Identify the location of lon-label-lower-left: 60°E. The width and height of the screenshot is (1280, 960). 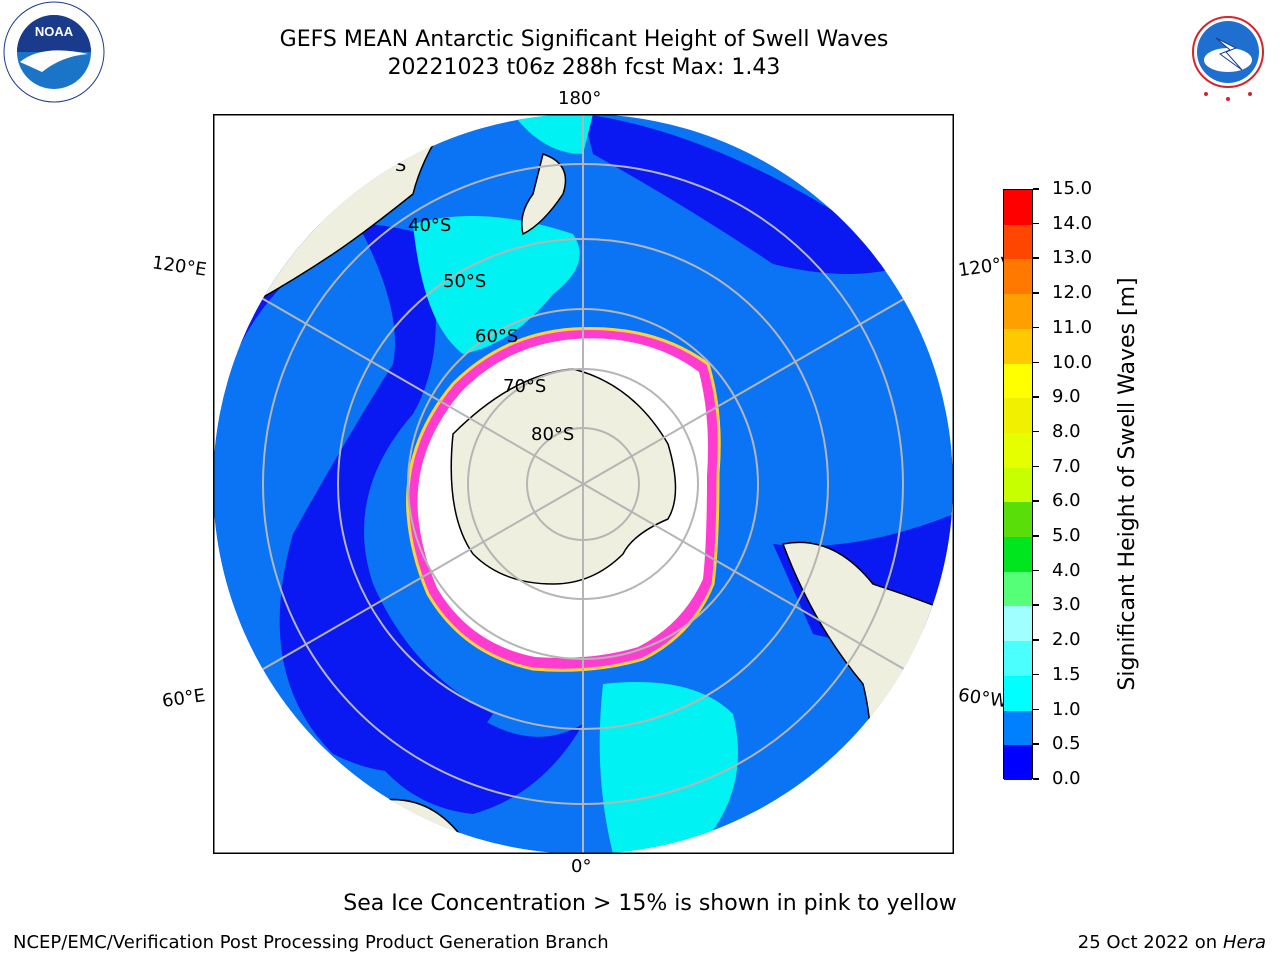
(183, 698).